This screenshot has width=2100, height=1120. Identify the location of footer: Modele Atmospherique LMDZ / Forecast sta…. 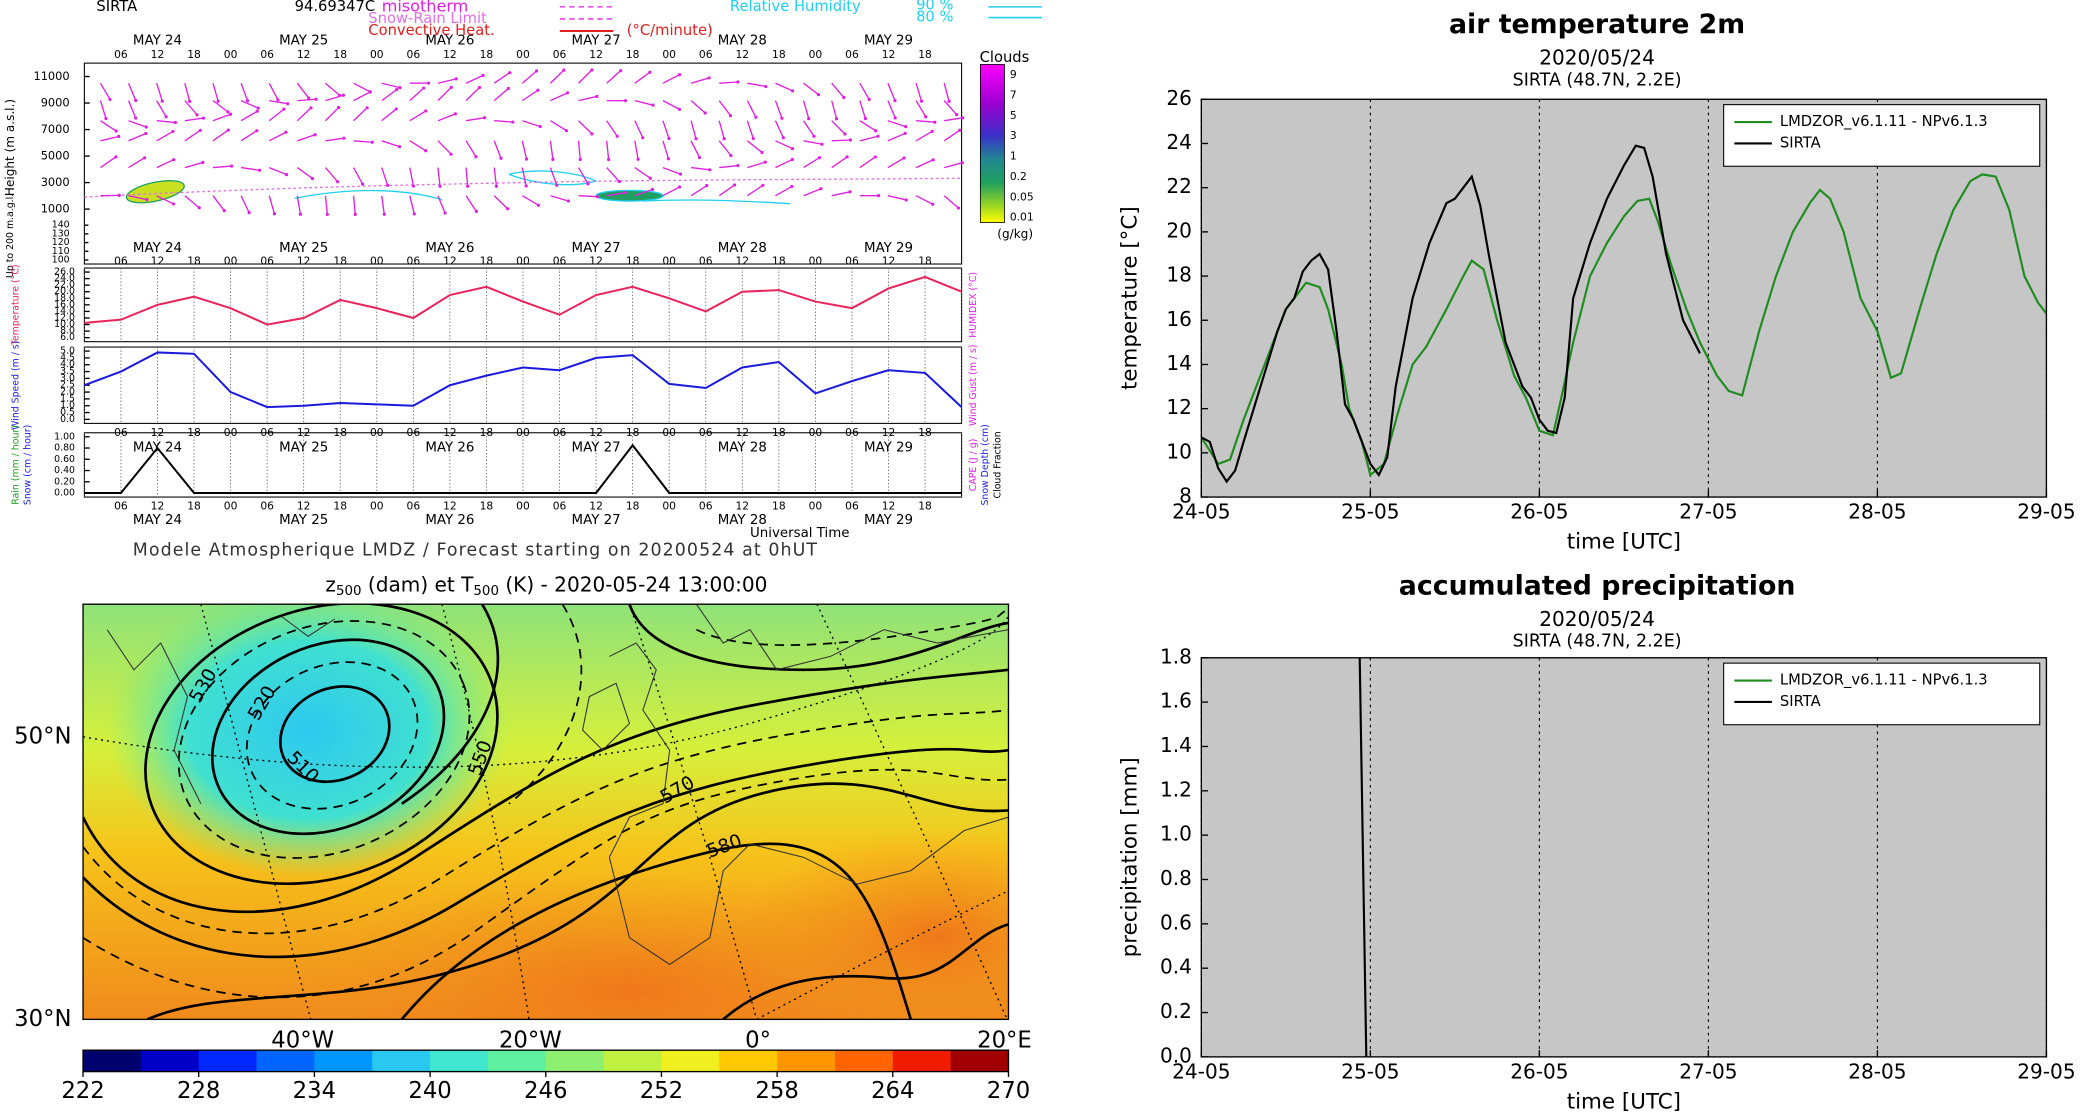
(475, 551).